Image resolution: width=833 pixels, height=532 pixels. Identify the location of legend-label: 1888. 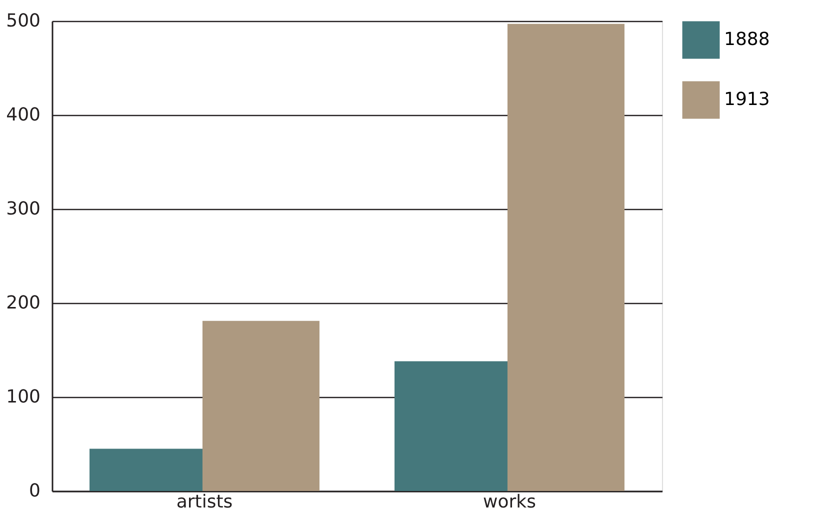
(747, 39).